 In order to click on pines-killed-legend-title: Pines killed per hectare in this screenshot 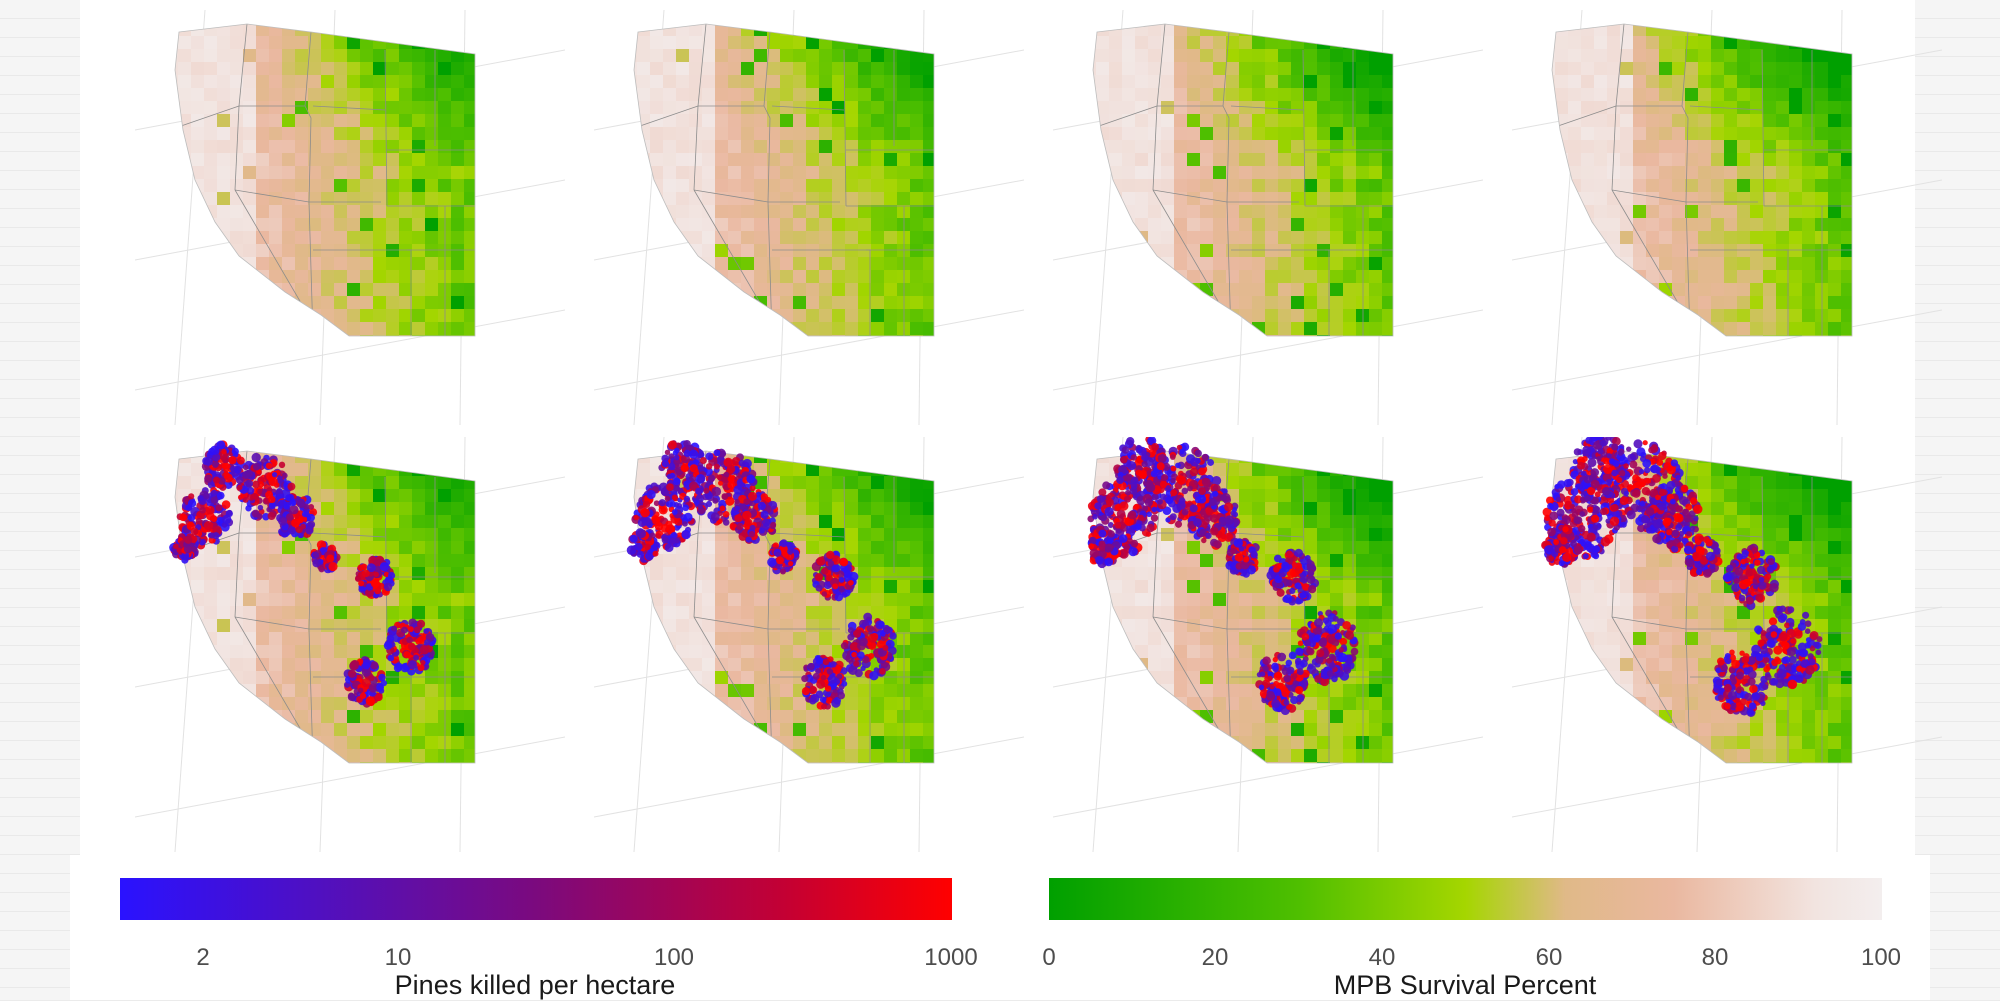, I will do `click(535, 985)`.